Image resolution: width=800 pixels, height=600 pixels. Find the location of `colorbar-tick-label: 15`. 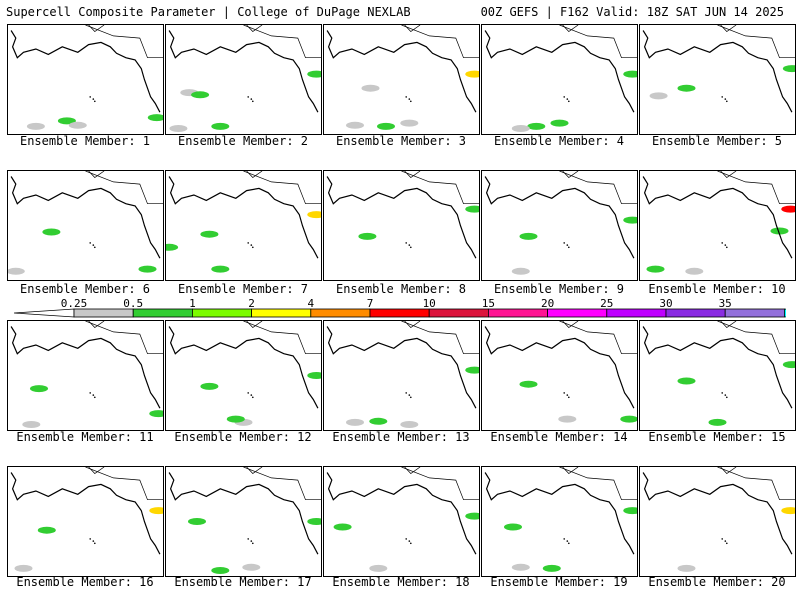

colorbar-tick-label: 15 is located at coordinates (488, 303).